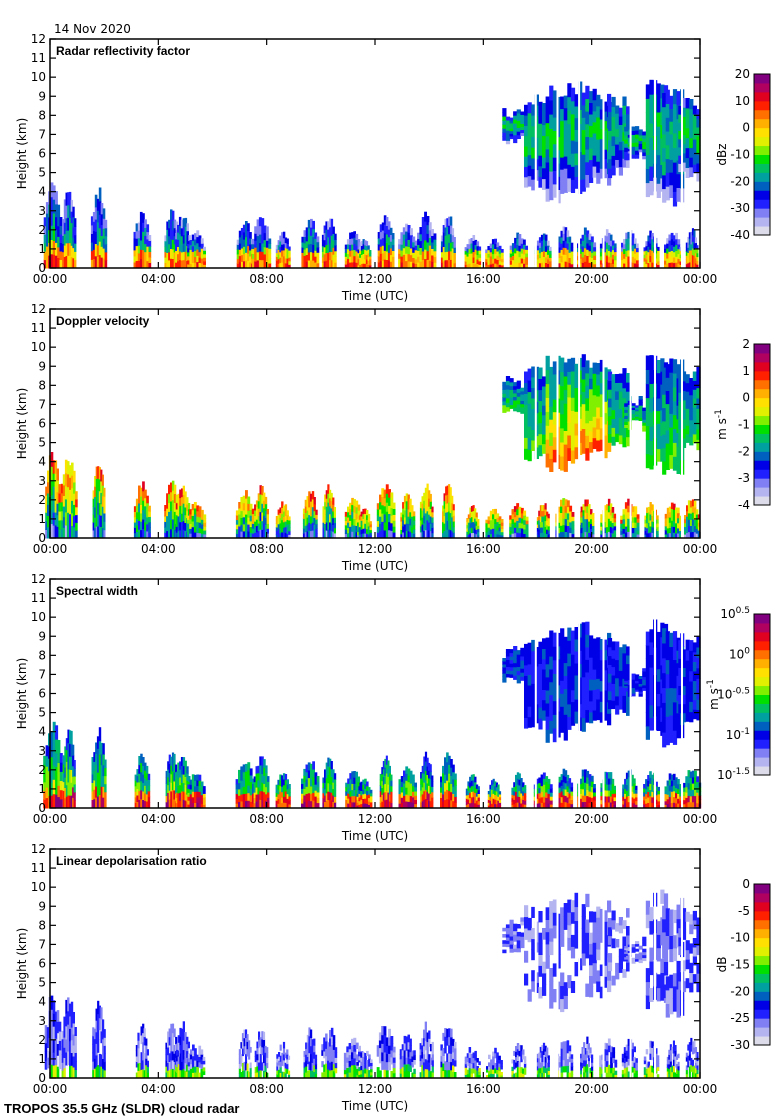 The width and height of the screenshot is (780, 1120). Describe the element at coordinates (38, 77) in the screenshot. I see `y-tick-label: 10` at that location.